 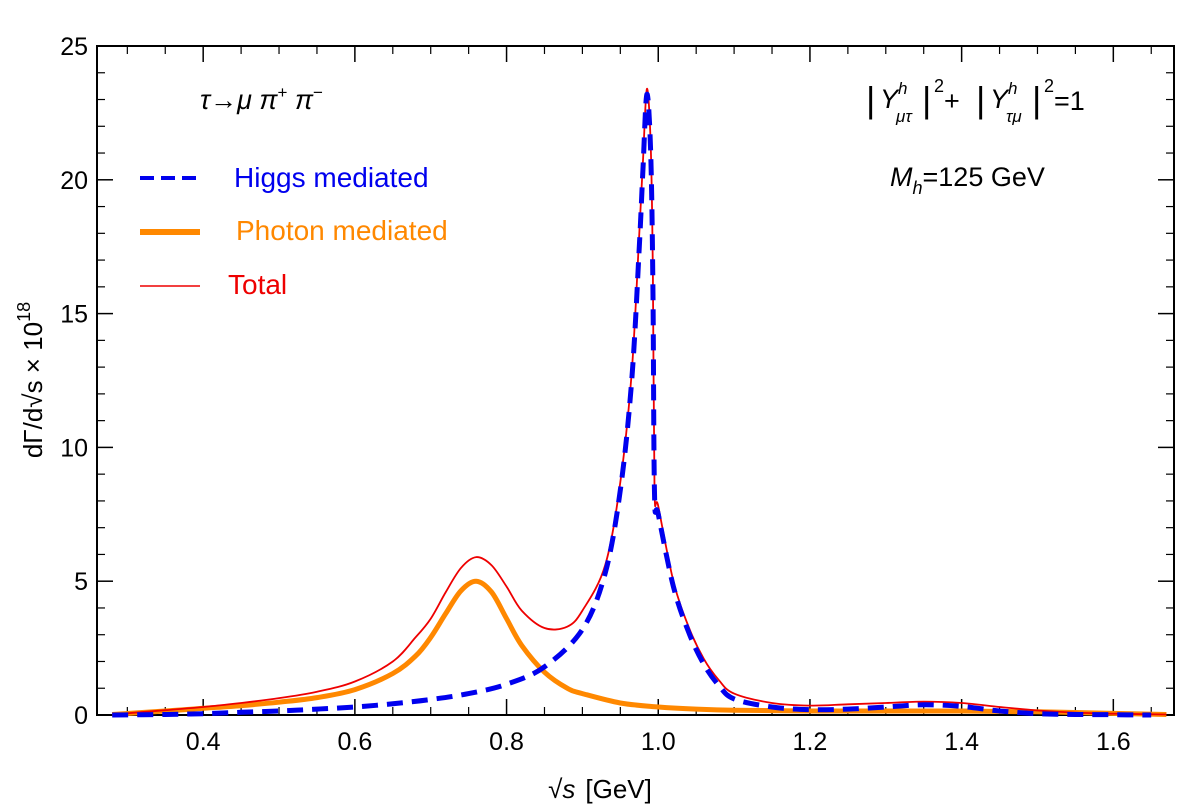 I want to click on y-tick-label: 20, so click(x=74, y=181).